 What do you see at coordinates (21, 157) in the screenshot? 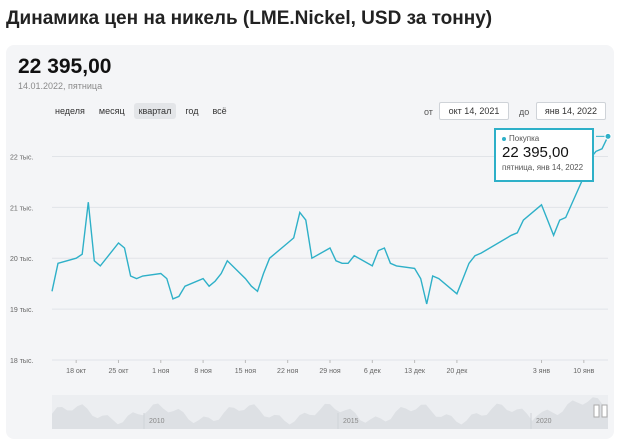
I see `y-tick-label: 22 тыс.` at bounding box center [21, 157].